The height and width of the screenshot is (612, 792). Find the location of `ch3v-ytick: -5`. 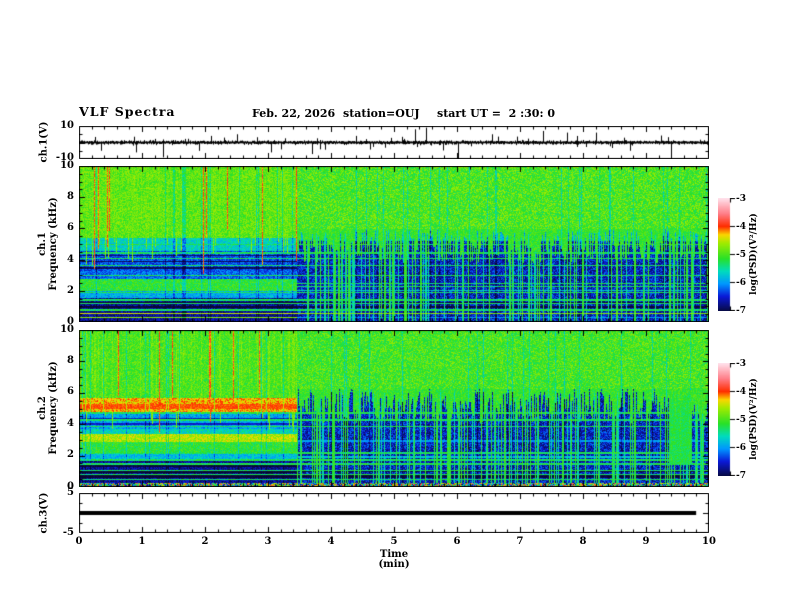

ch3v-ytick: -5 is located at coordinates (68, 532).